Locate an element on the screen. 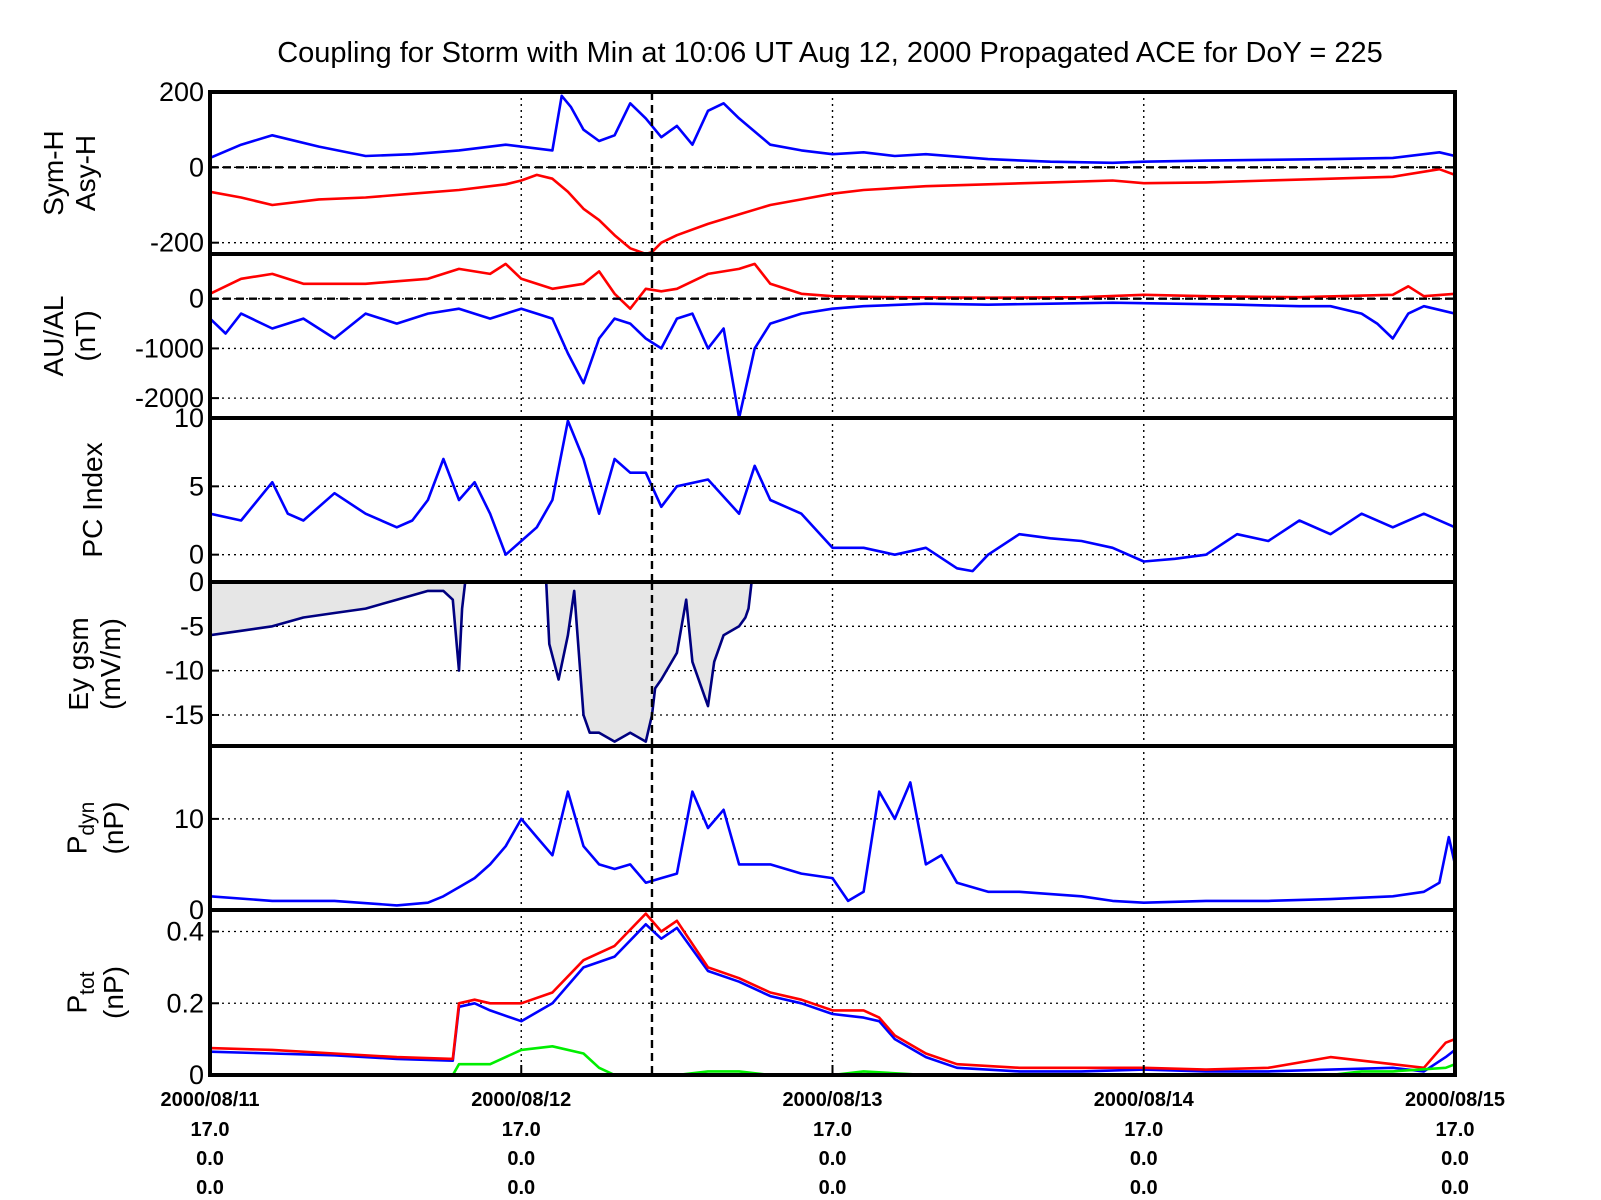  y-tick-label: 200 is located at coordinates (181, 92).